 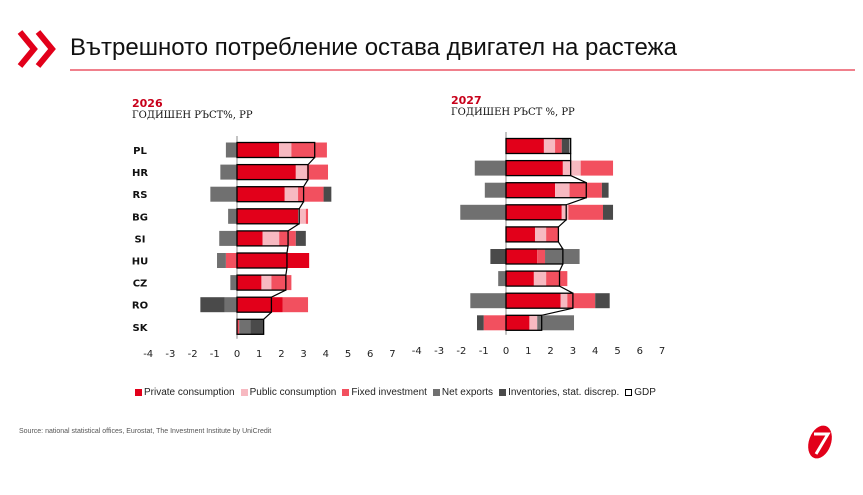 What do you see at coordinates (140, 284) in the screenshot?
I see `category-label-CZ: CZ` at bounding box center [140, 284].